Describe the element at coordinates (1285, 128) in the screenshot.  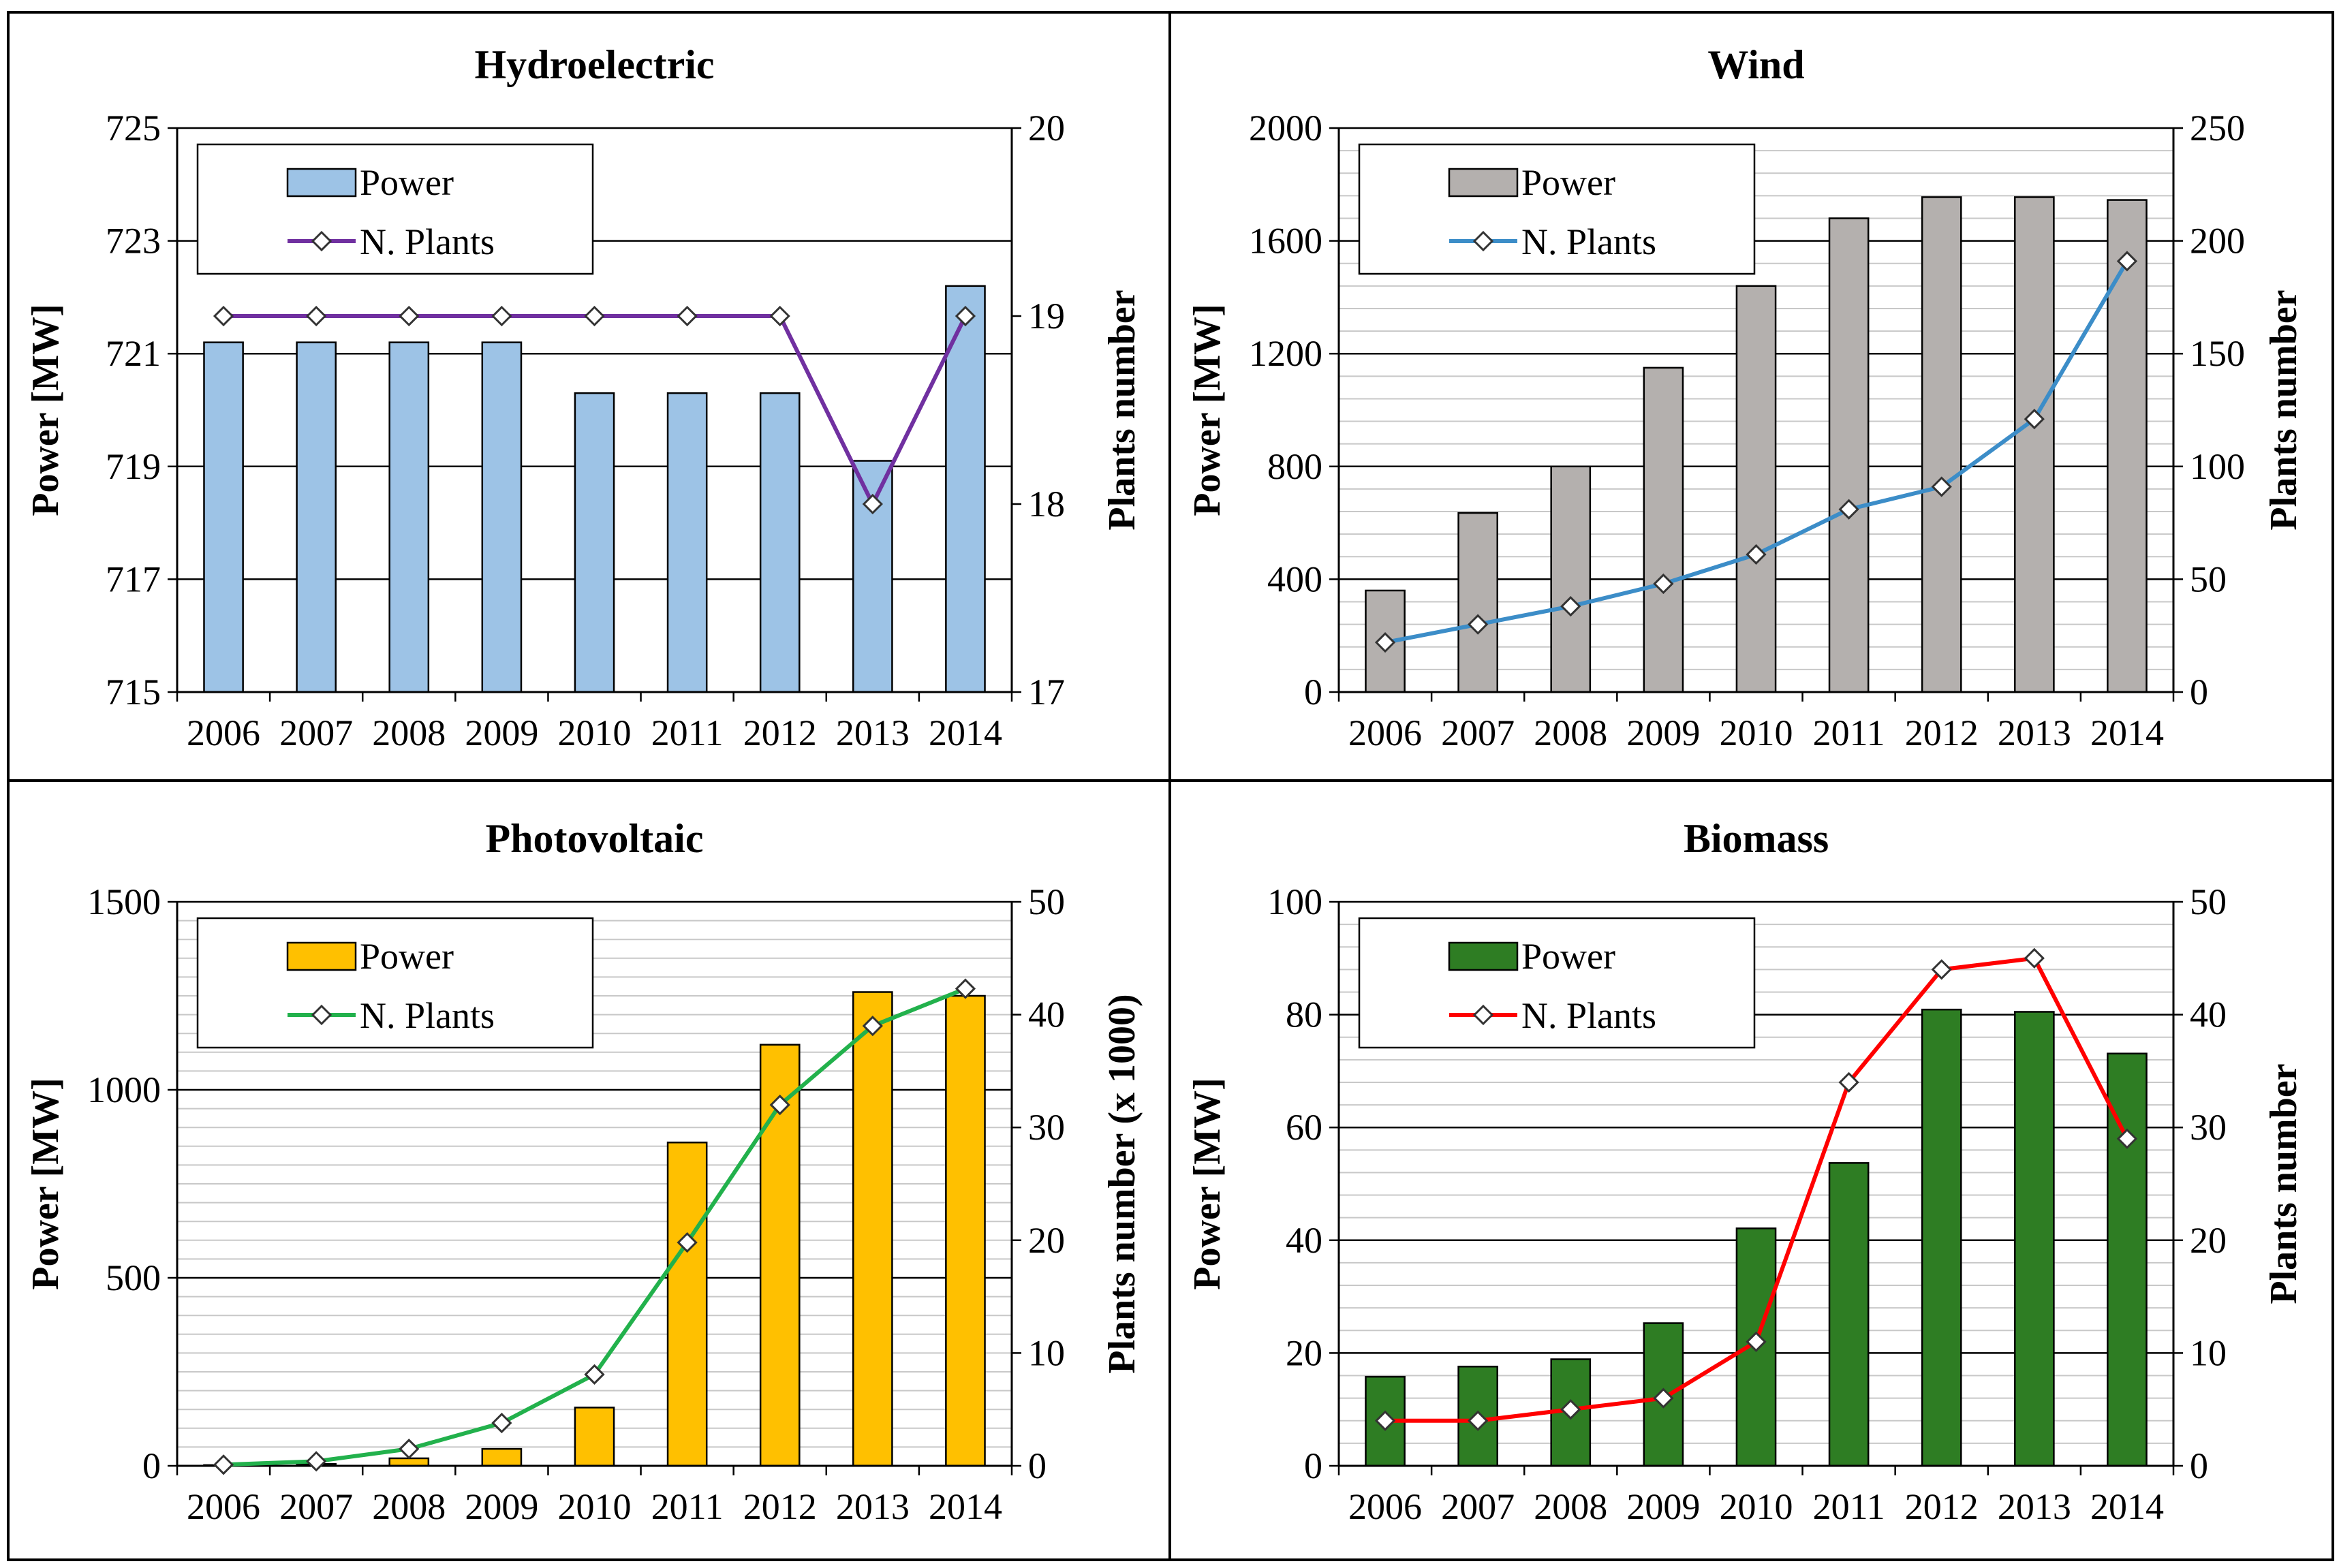
I see `y-tick-label: 2000` at that location.